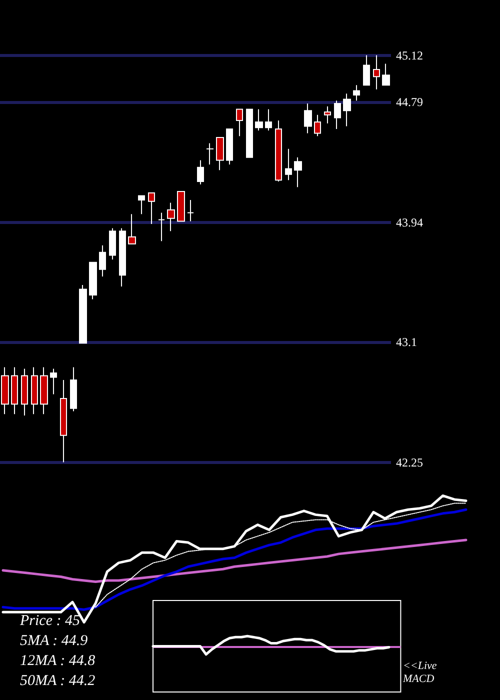  Describe the element at coordinates (54, 641) in the screenshot. I see `text: 5MA : 44.9` at that location.